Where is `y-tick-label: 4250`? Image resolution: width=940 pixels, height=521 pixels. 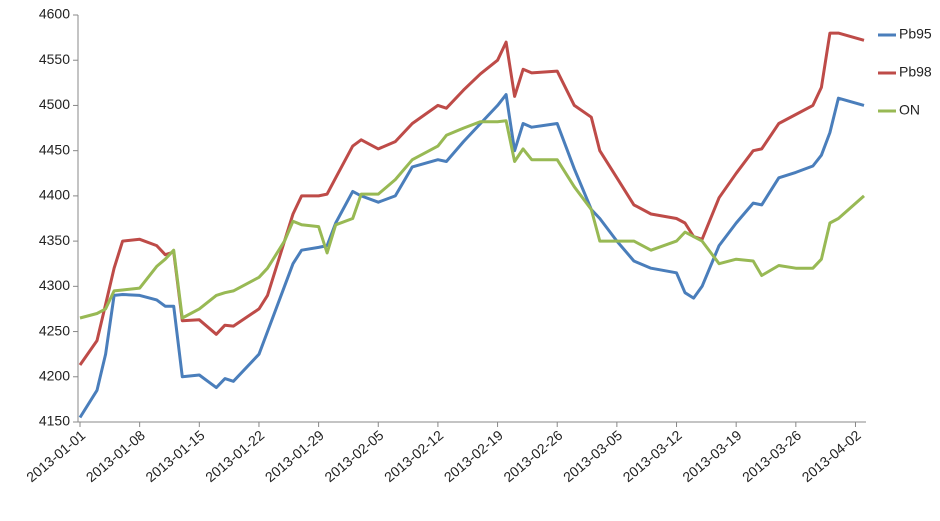 y-tick-label: 4250 is located at coordinates (54, 330).